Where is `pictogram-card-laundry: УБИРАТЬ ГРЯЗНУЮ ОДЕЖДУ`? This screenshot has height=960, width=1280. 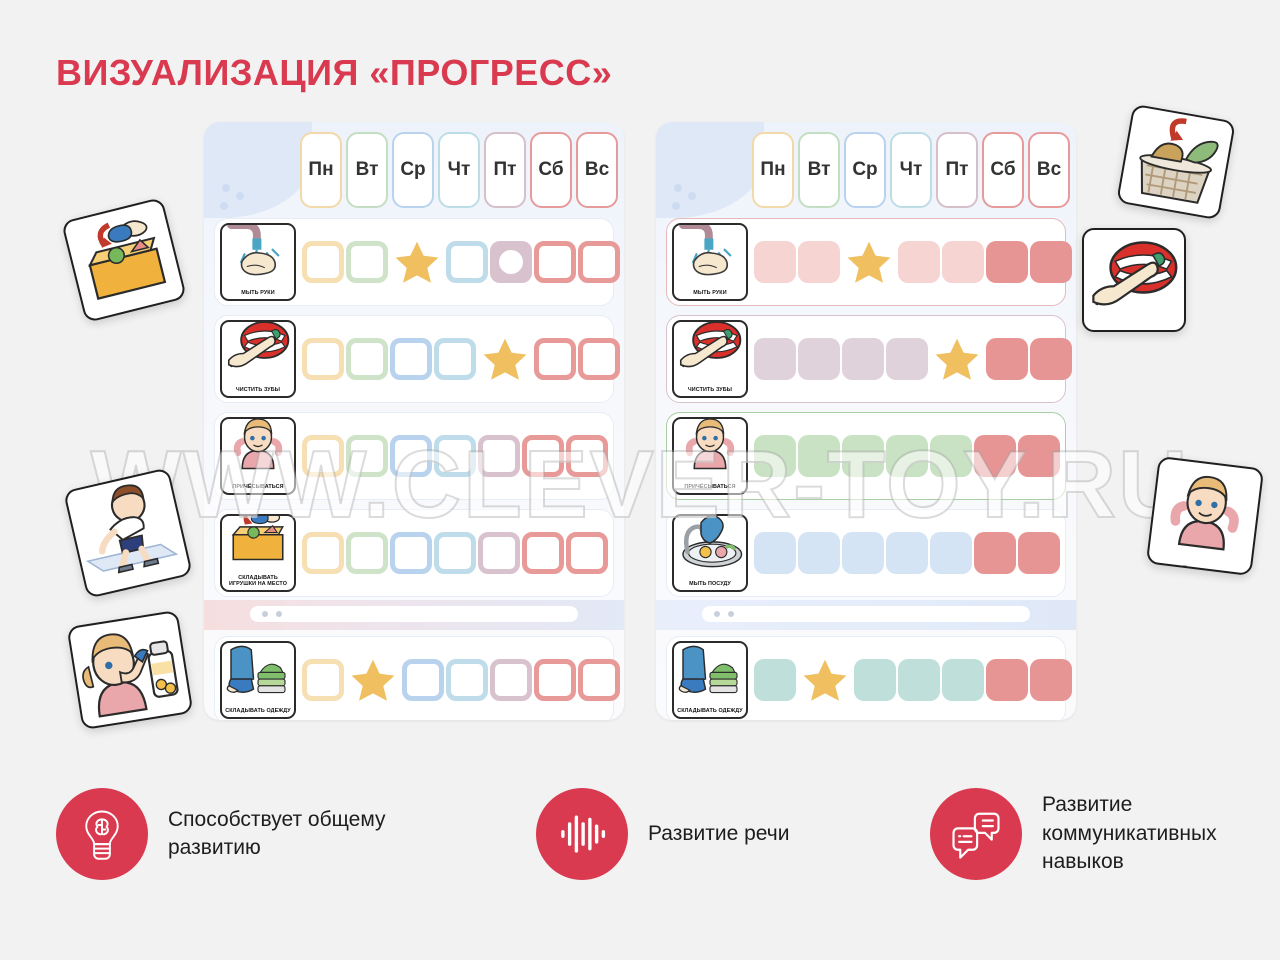 pictogram-card-laundry: УБИРАТЬ ГРЯЗНУЮ ОДЕЖДУ is located at coordinates (1176, 162).